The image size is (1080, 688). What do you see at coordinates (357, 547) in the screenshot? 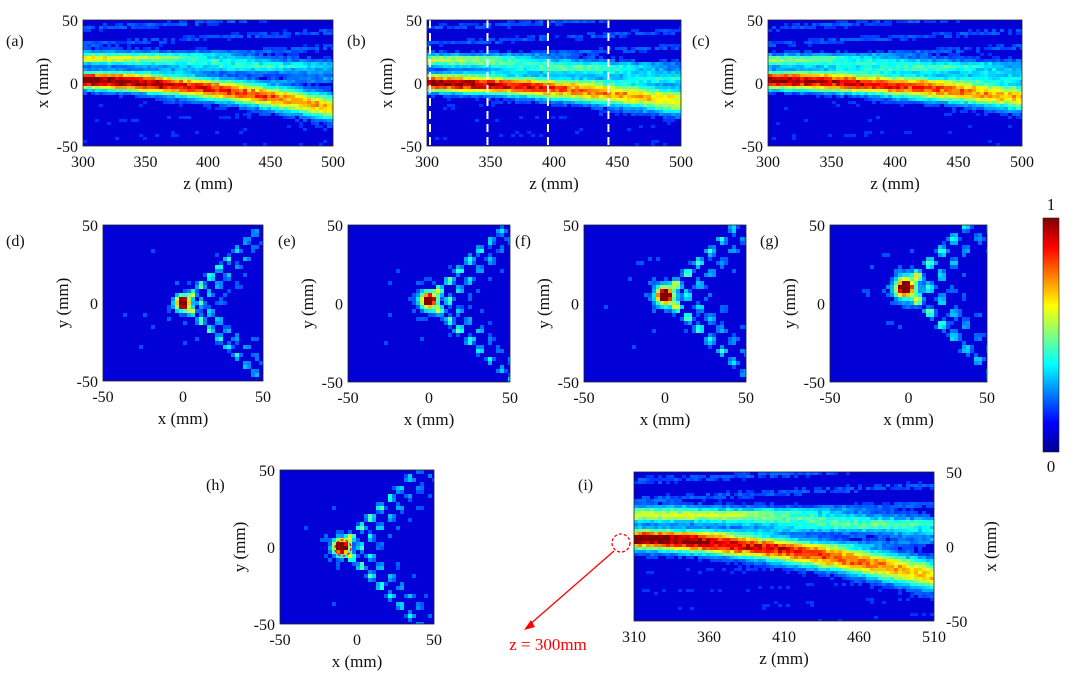
I see `heatmap-h` at bounding box center [357, 547].